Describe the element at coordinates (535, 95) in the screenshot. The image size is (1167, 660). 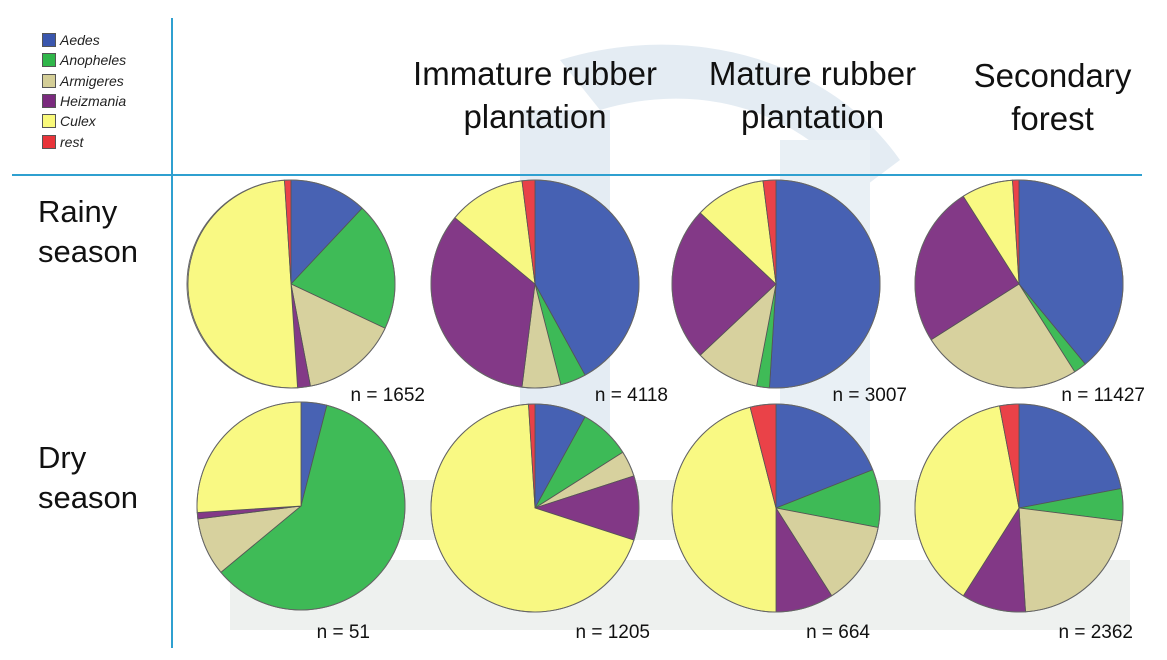
I see `column-title-immature-rubber: Immature rubber plantation` at that location.